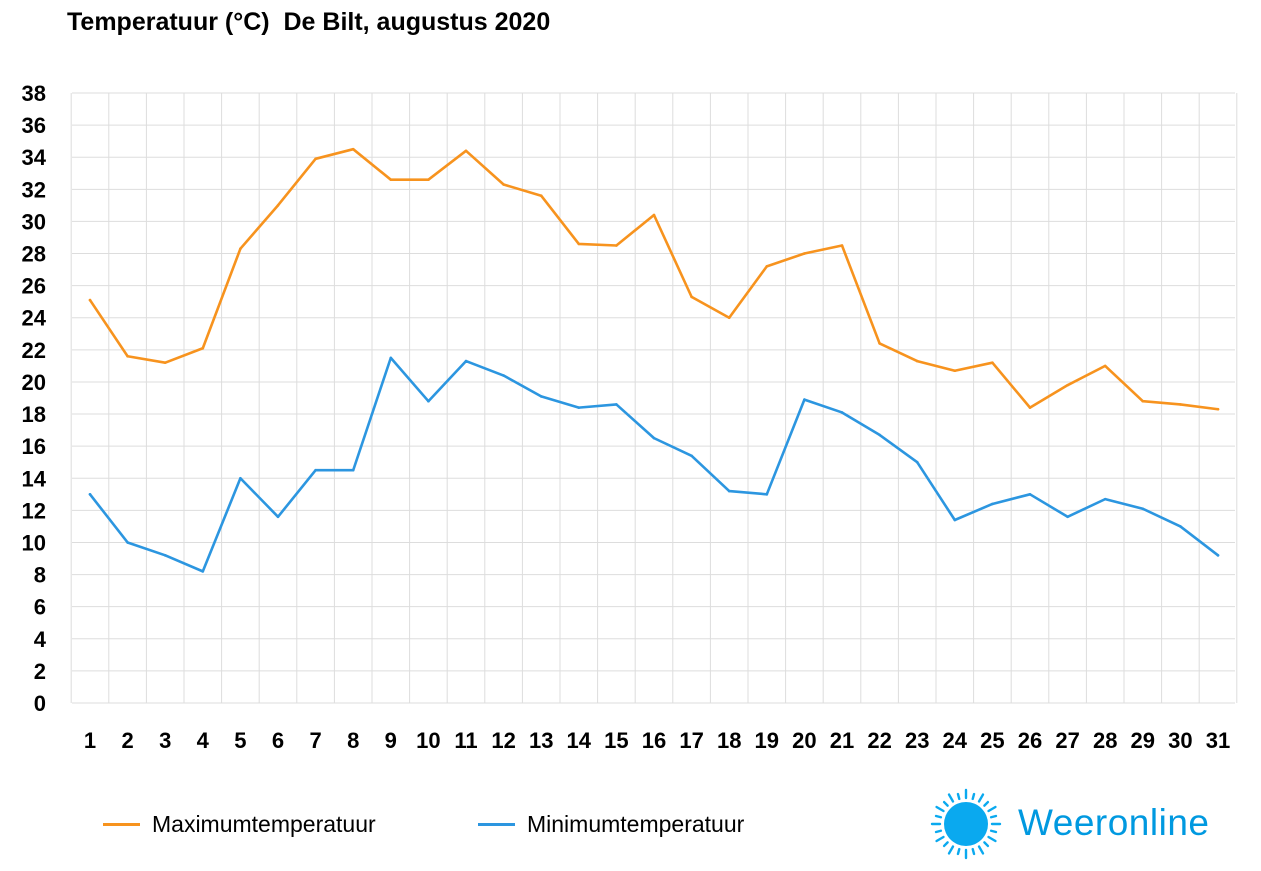 This screenshot has width=1261, height=871. What do you see at coordinates (966, 824) in the screenshot?
I see `sun-icon` at bounding box center [966, 824].